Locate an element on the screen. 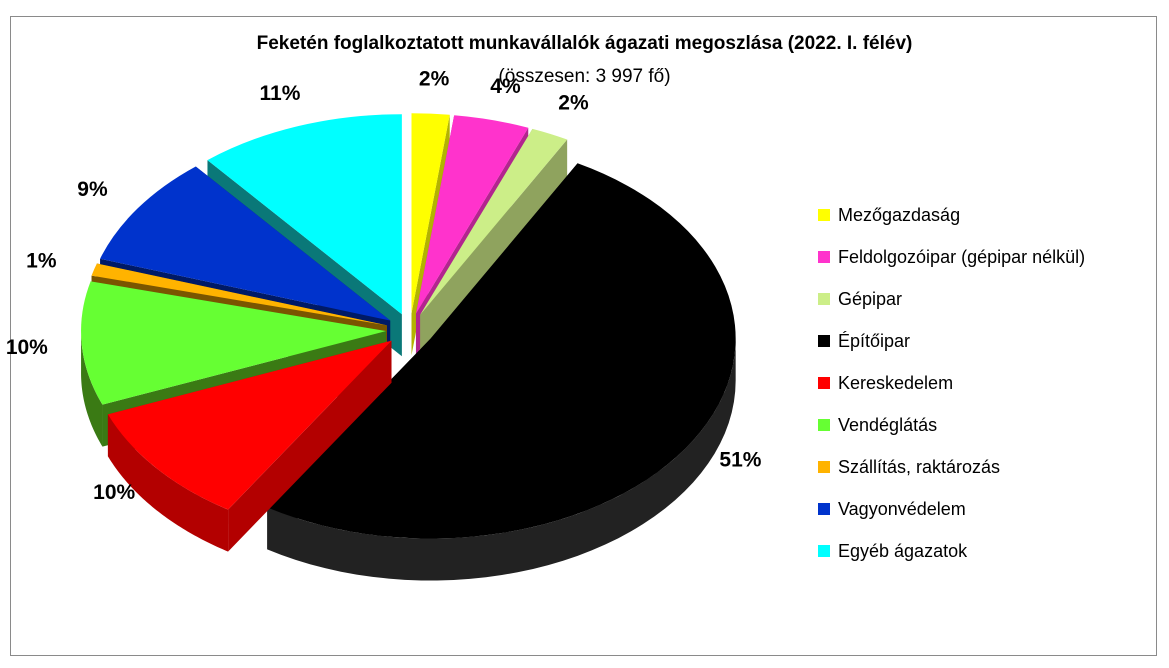 Image resolution: width=1169 pixels, height=668 pixels. slice-kereskedelem-side-start is located at coordinates (310, 446).